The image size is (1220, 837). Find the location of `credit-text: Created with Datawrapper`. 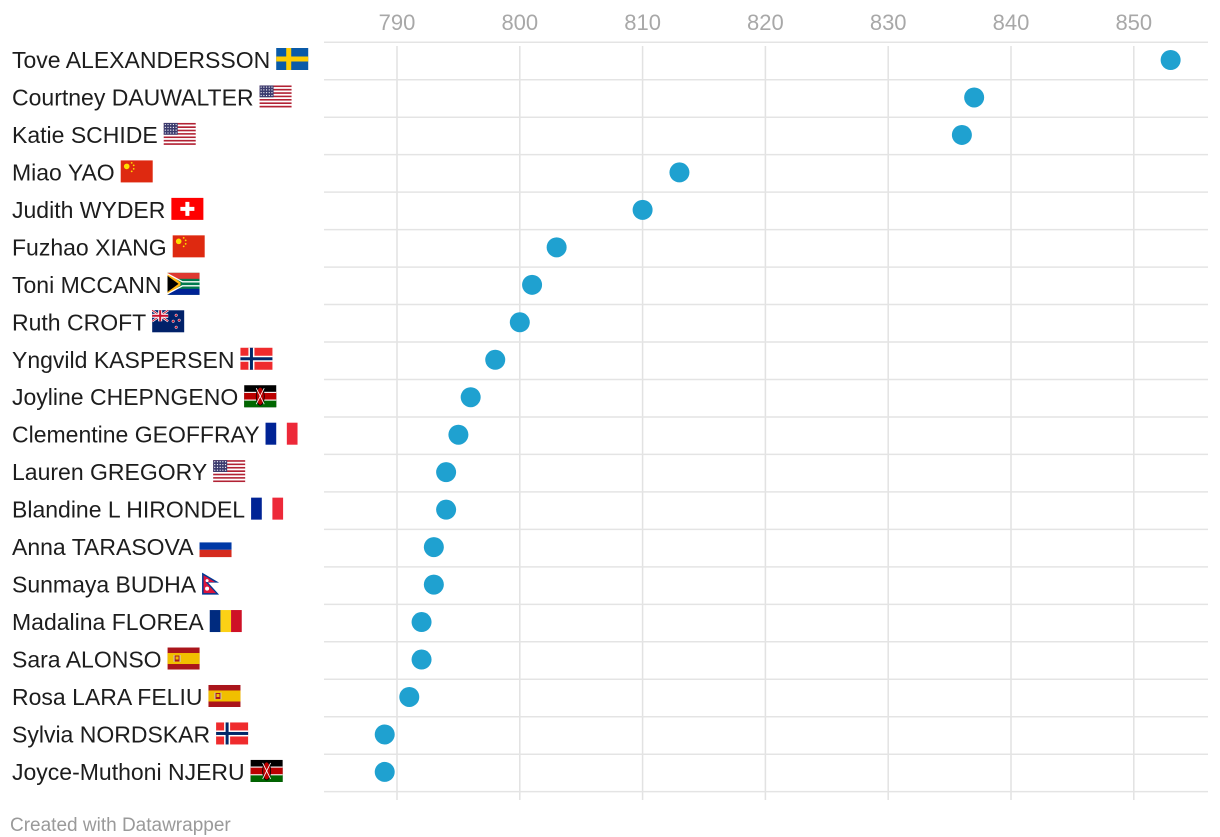

credit-text: Created with Datawrapper is located at coordinates (120, 825).